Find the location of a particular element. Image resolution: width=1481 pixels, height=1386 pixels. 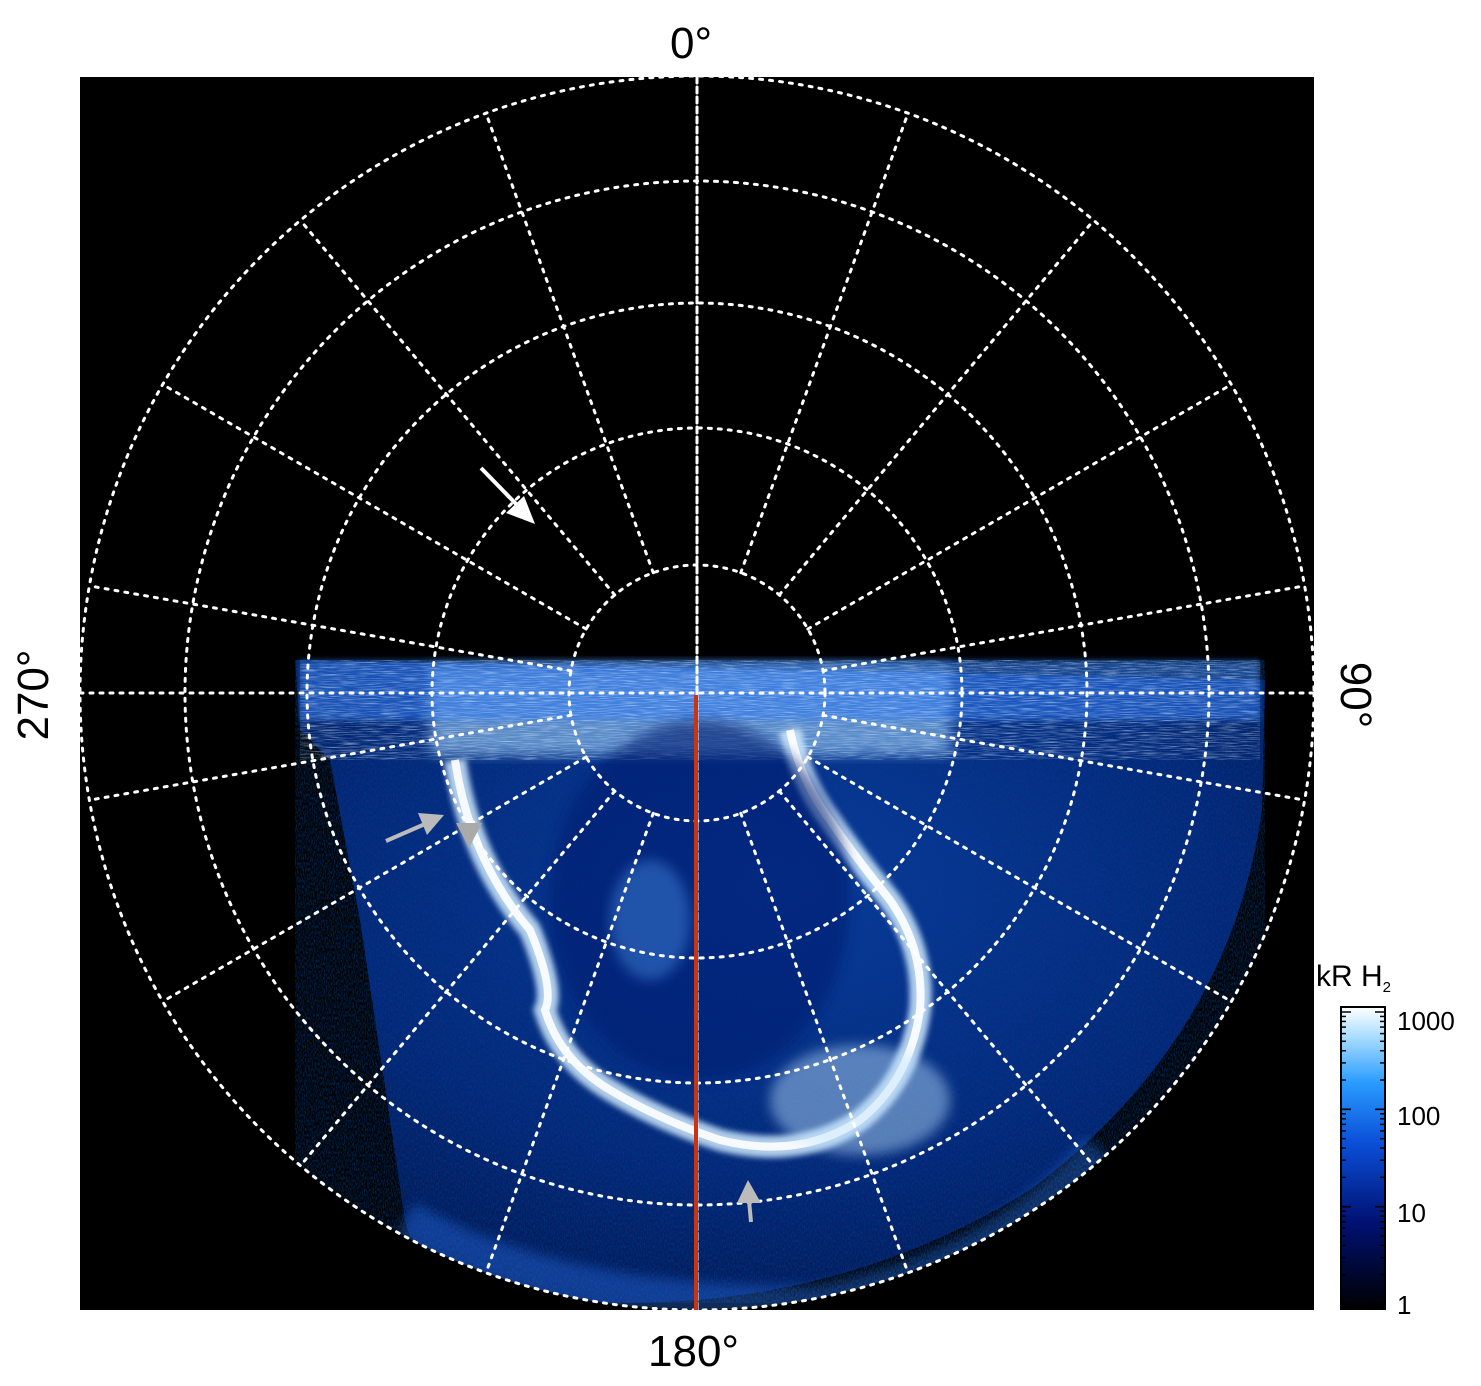

polar-cap-dark is located at coordinates (700, 900).